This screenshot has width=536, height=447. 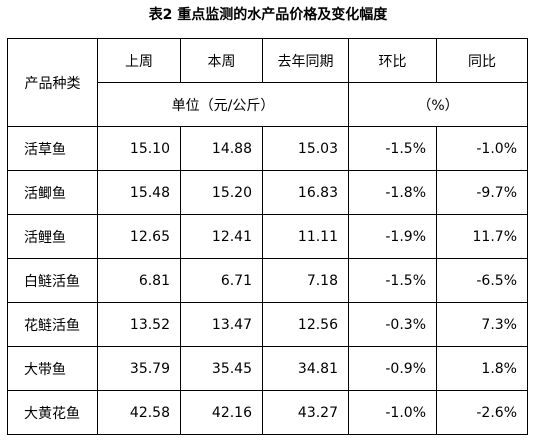 I want to click on data-row: 活鲫鱼 15.48 15.20 16.83 -1.8% -9.7%, so click(x=267, y=192).